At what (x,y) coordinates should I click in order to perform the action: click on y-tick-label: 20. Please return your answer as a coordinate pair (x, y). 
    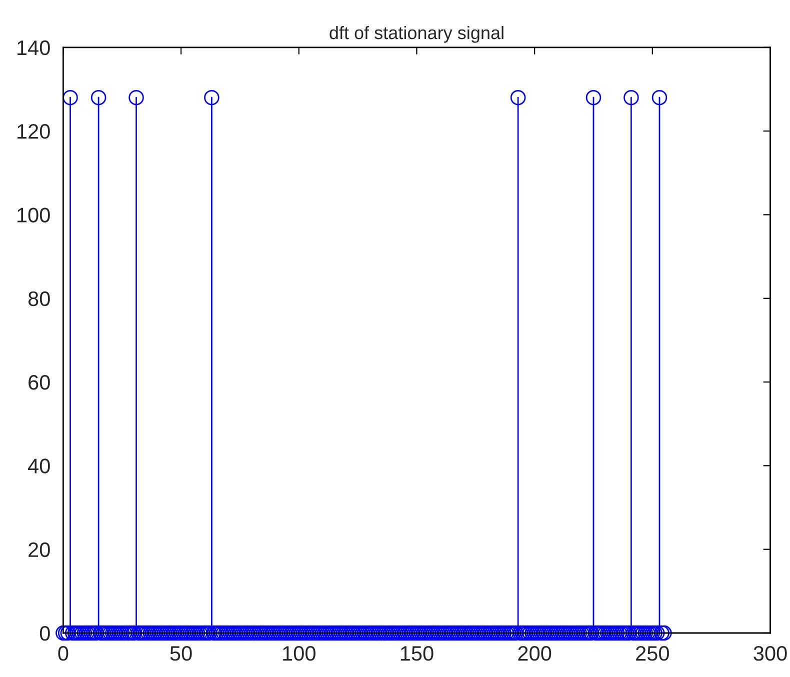
    Looking at the image, I should click on (39, 550).